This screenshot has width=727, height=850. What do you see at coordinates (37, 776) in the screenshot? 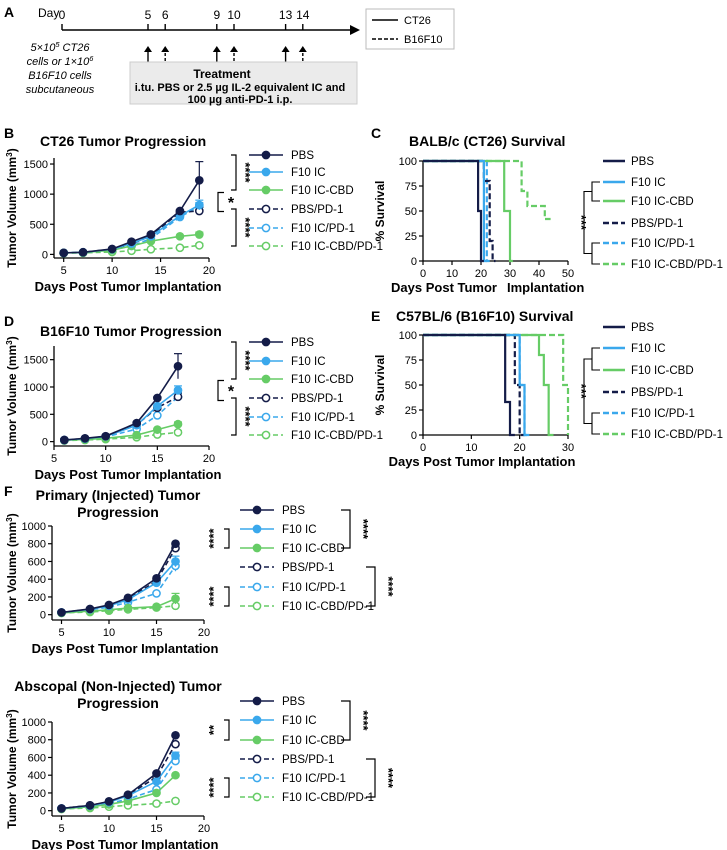
I see `panel-f-abscopal-y-tick-label: 400` at bounding box center [37, 776].